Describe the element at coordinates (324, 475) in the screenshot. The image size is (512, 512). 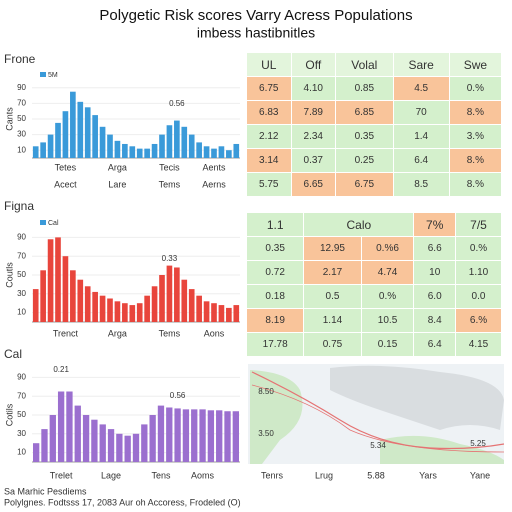
I see `map-x-label: Lrug` at that location.